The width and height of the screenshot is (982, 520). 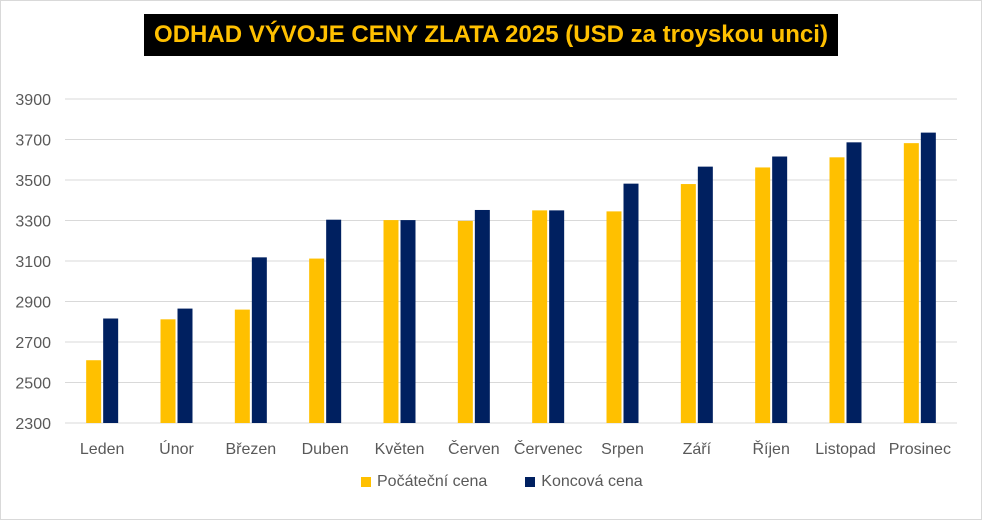 What do you see at coordinates (33, 262) in the screenshot?
I see `y-tick-label: 3100` at bounding box center [33, 262].